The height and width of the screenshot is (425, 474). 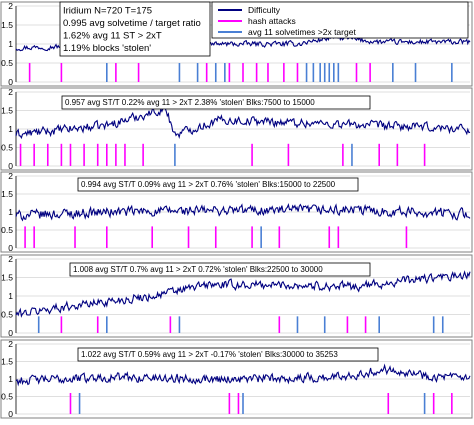 What do you see at coordinates (340, 20) in the screenshot?
I see `legend-box` at bounding box center [340, 20].